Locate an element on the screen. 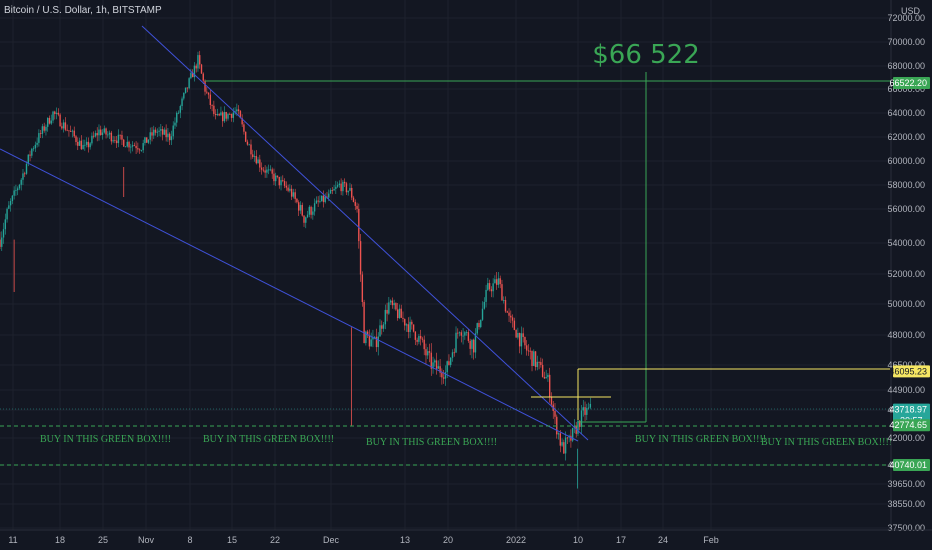 Image resolution: width=932 pixels, height=550 pixels. currency-label: USD is located at coordinates (910, 11).